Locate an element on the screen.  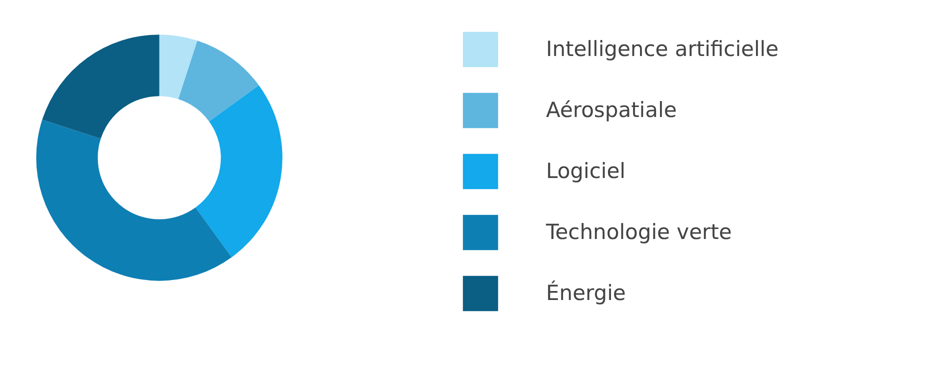
legend-label: Énergie is located at coordinates (586, 293).